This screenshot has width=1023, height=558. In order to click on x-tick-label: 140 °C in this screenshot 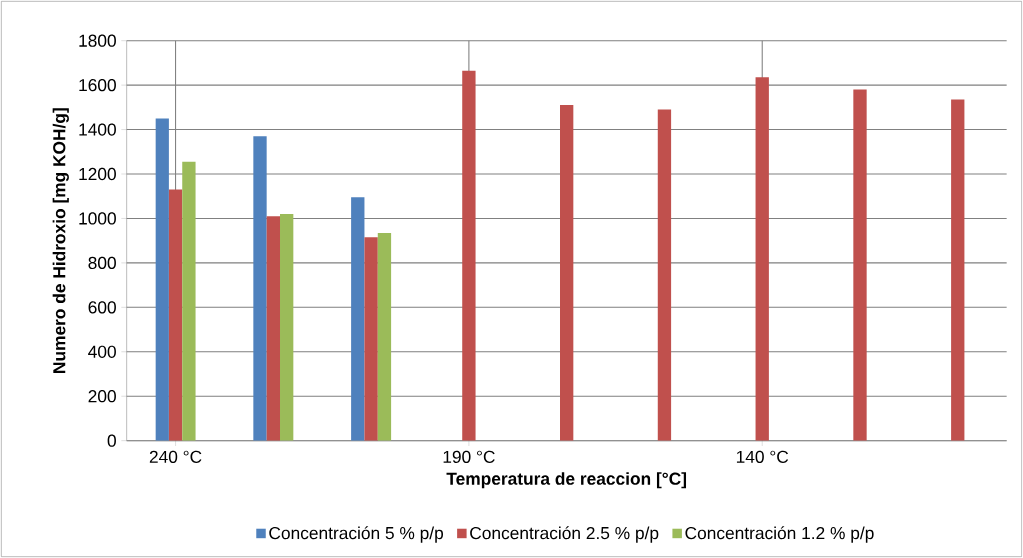, I will do `click(762, 456)`.